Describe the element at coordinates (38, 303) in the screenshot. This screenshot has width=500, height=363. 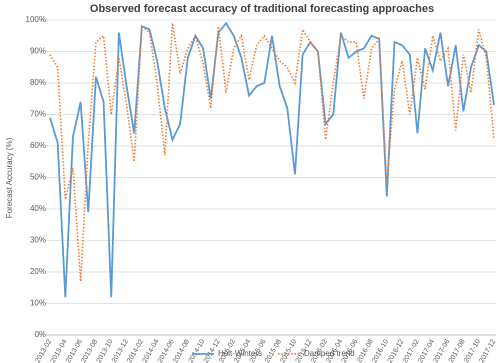
I see `y-tick-label: 10%` at that location.